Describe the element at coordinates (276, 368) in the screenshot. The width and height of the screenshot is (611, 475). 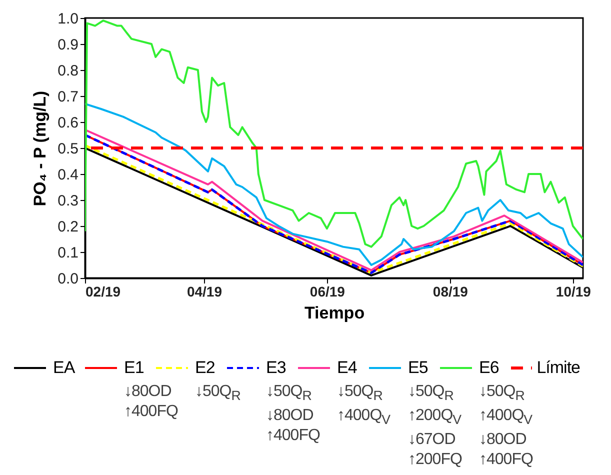
I see `legend-label: E3` at that location.